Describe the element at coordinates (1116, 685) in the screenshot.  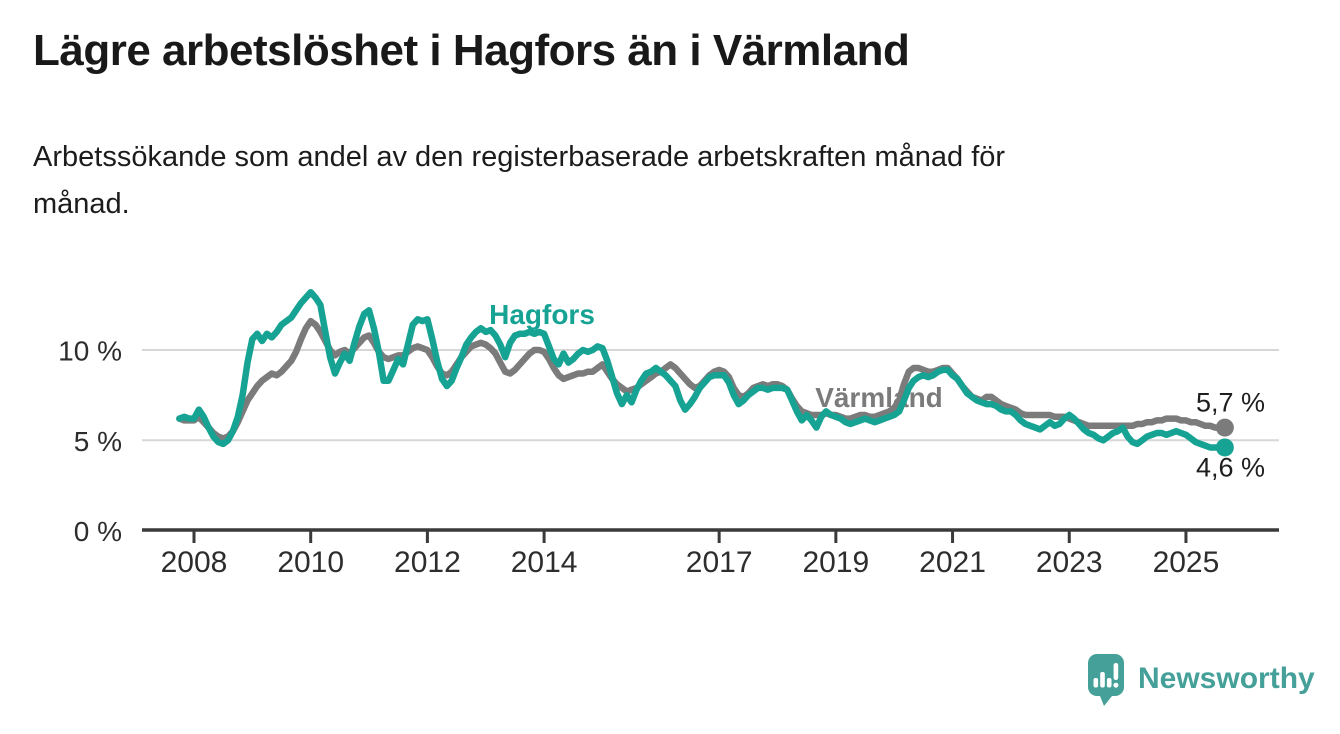
I see `logo-exclamation-dot` at that location.